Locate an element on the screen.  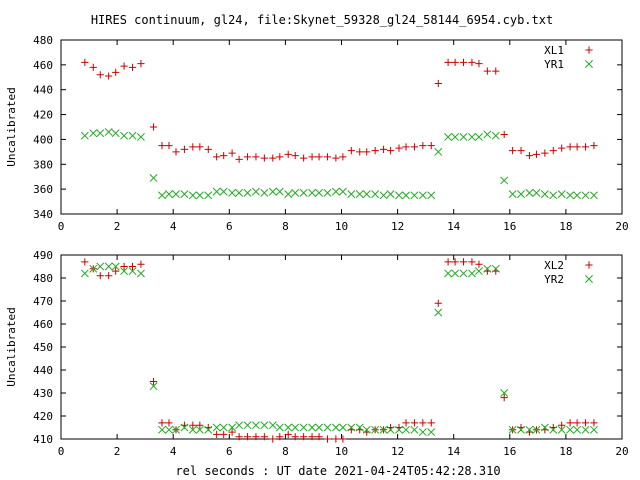
y-tick-label: 410 is located at coordinates (43, 439).